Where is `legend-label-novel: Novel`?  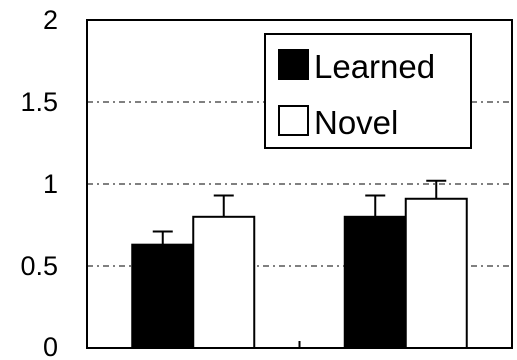 legend-label-novel: Novel is located at coordinates (356, 122).